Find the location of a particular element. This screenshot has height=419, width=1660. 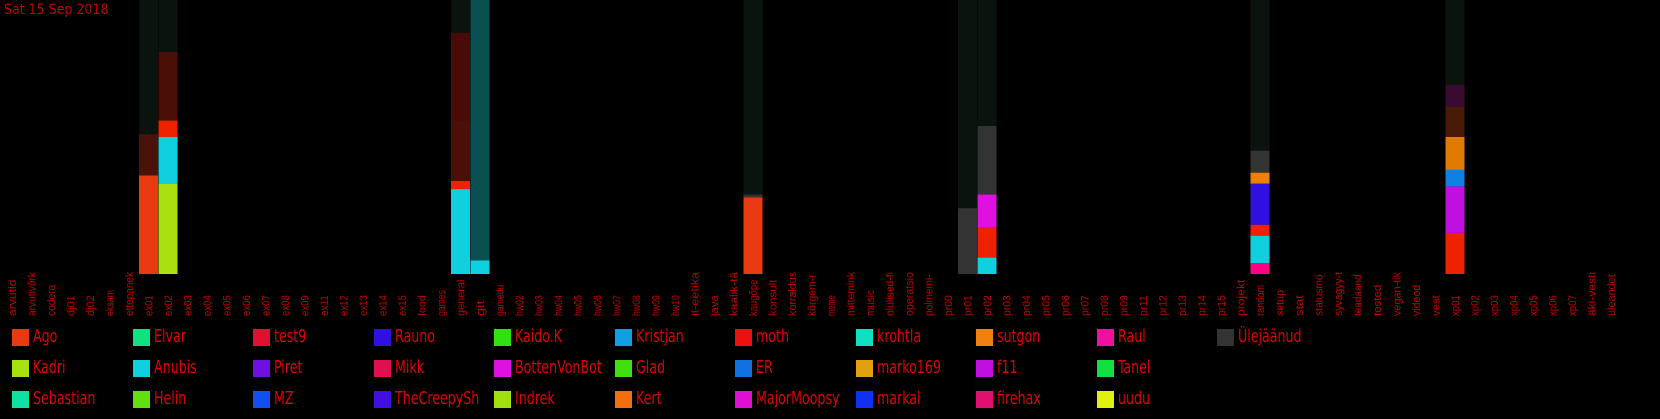

legend-label: Kadri is located at coordinates (49, 367).